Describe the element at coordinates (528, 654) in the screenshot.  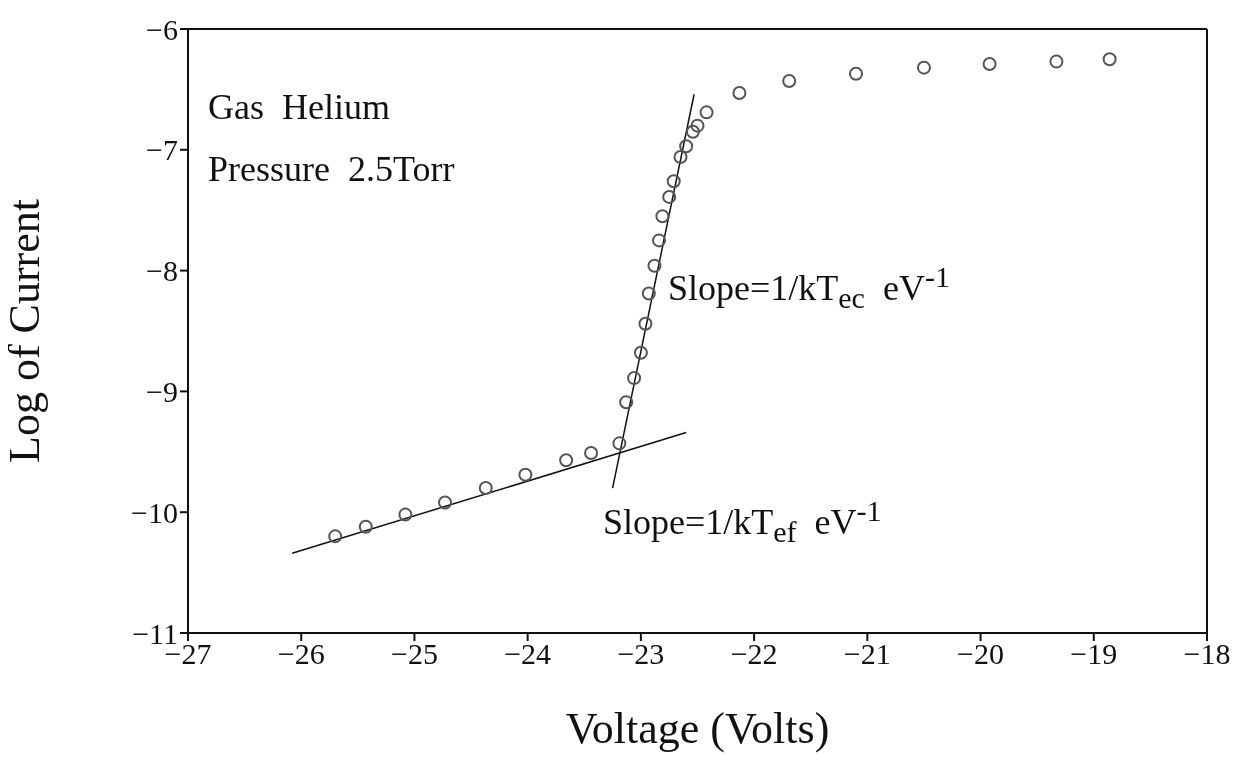
I see `x-tick-label: −24` at that location.